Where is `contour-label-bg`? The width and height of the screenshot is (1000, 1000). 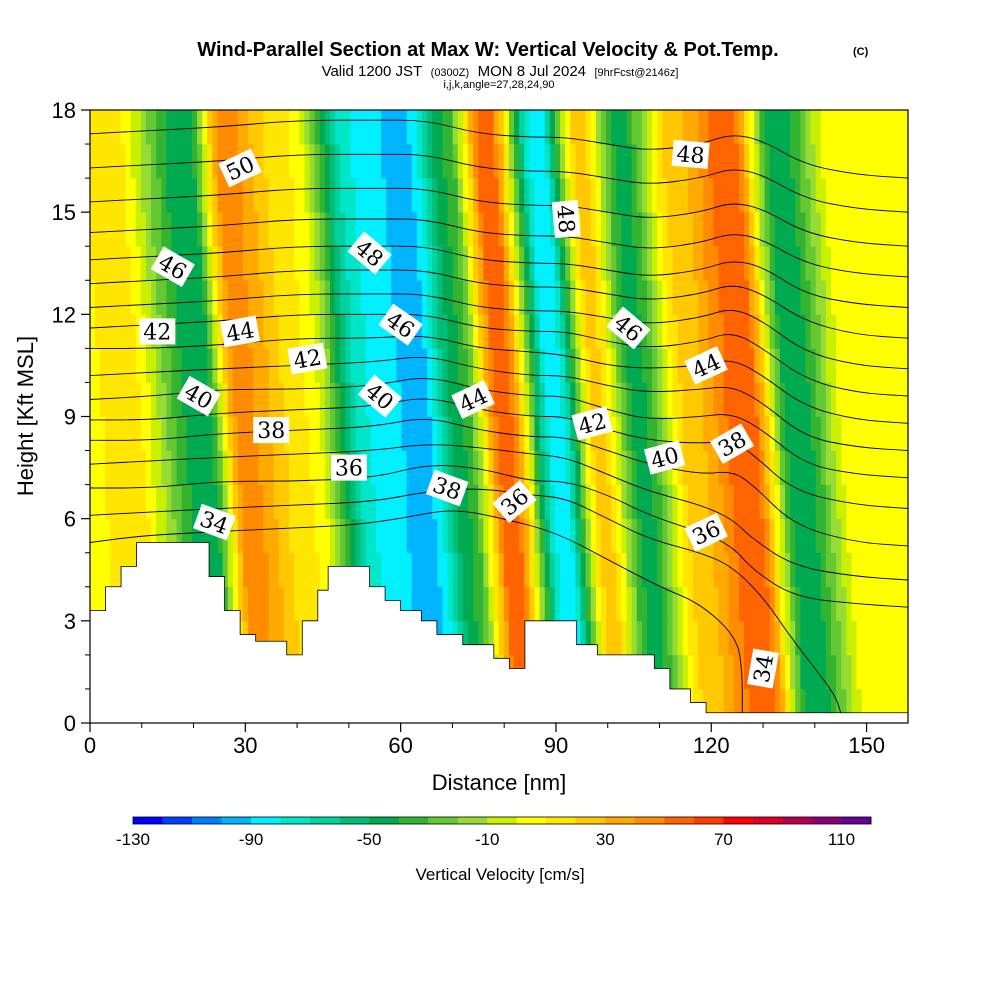
contour-label-bg is located at coordinates (400, 324).